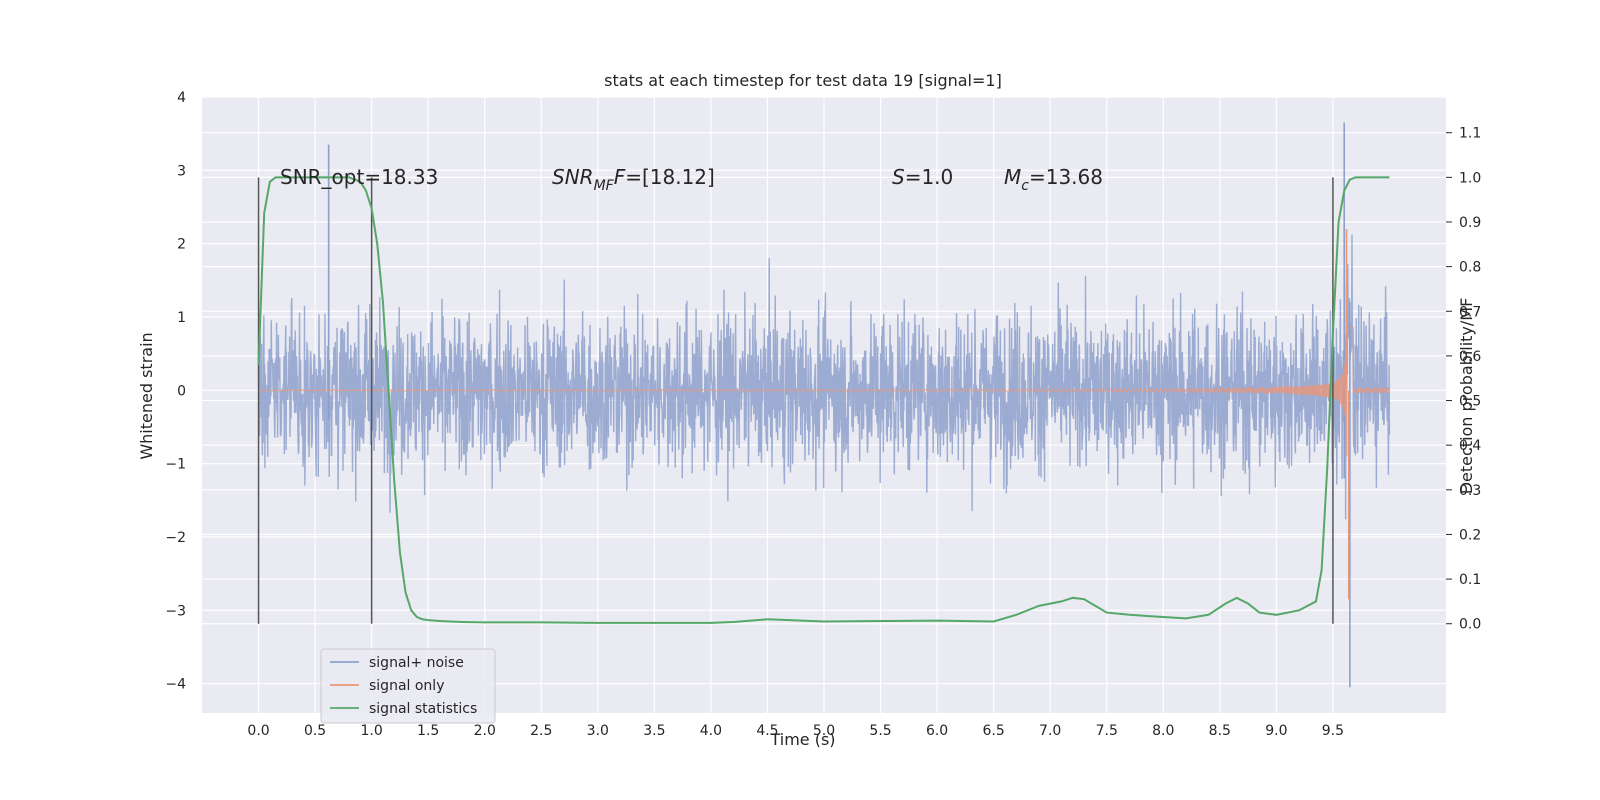 The height and width of the screenshot is (800, 1600). I want to click on y2-tick-label: 0.1, so click(1470, 580).